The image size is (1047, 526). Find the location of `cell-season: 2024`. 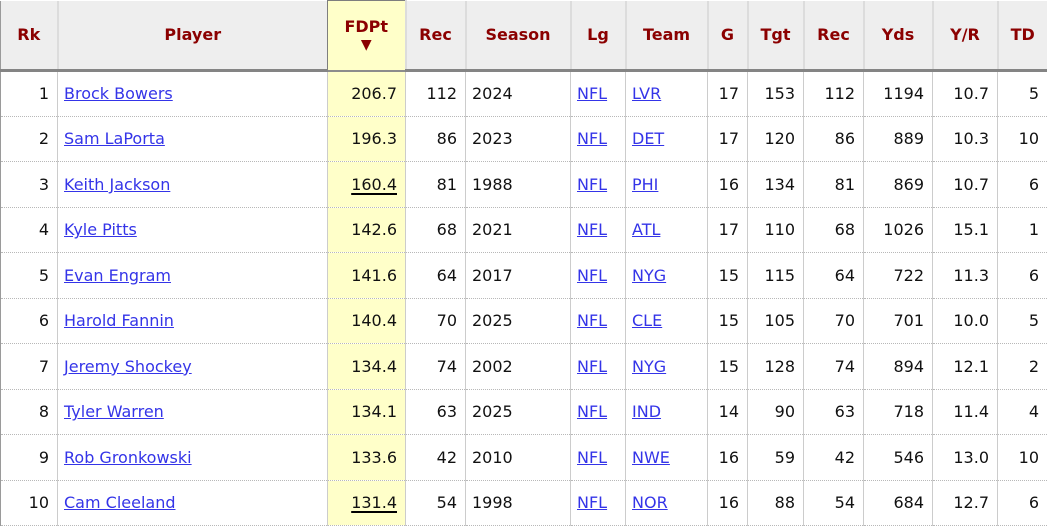

cell-season: 2024 is located at coordinates (518, 94).